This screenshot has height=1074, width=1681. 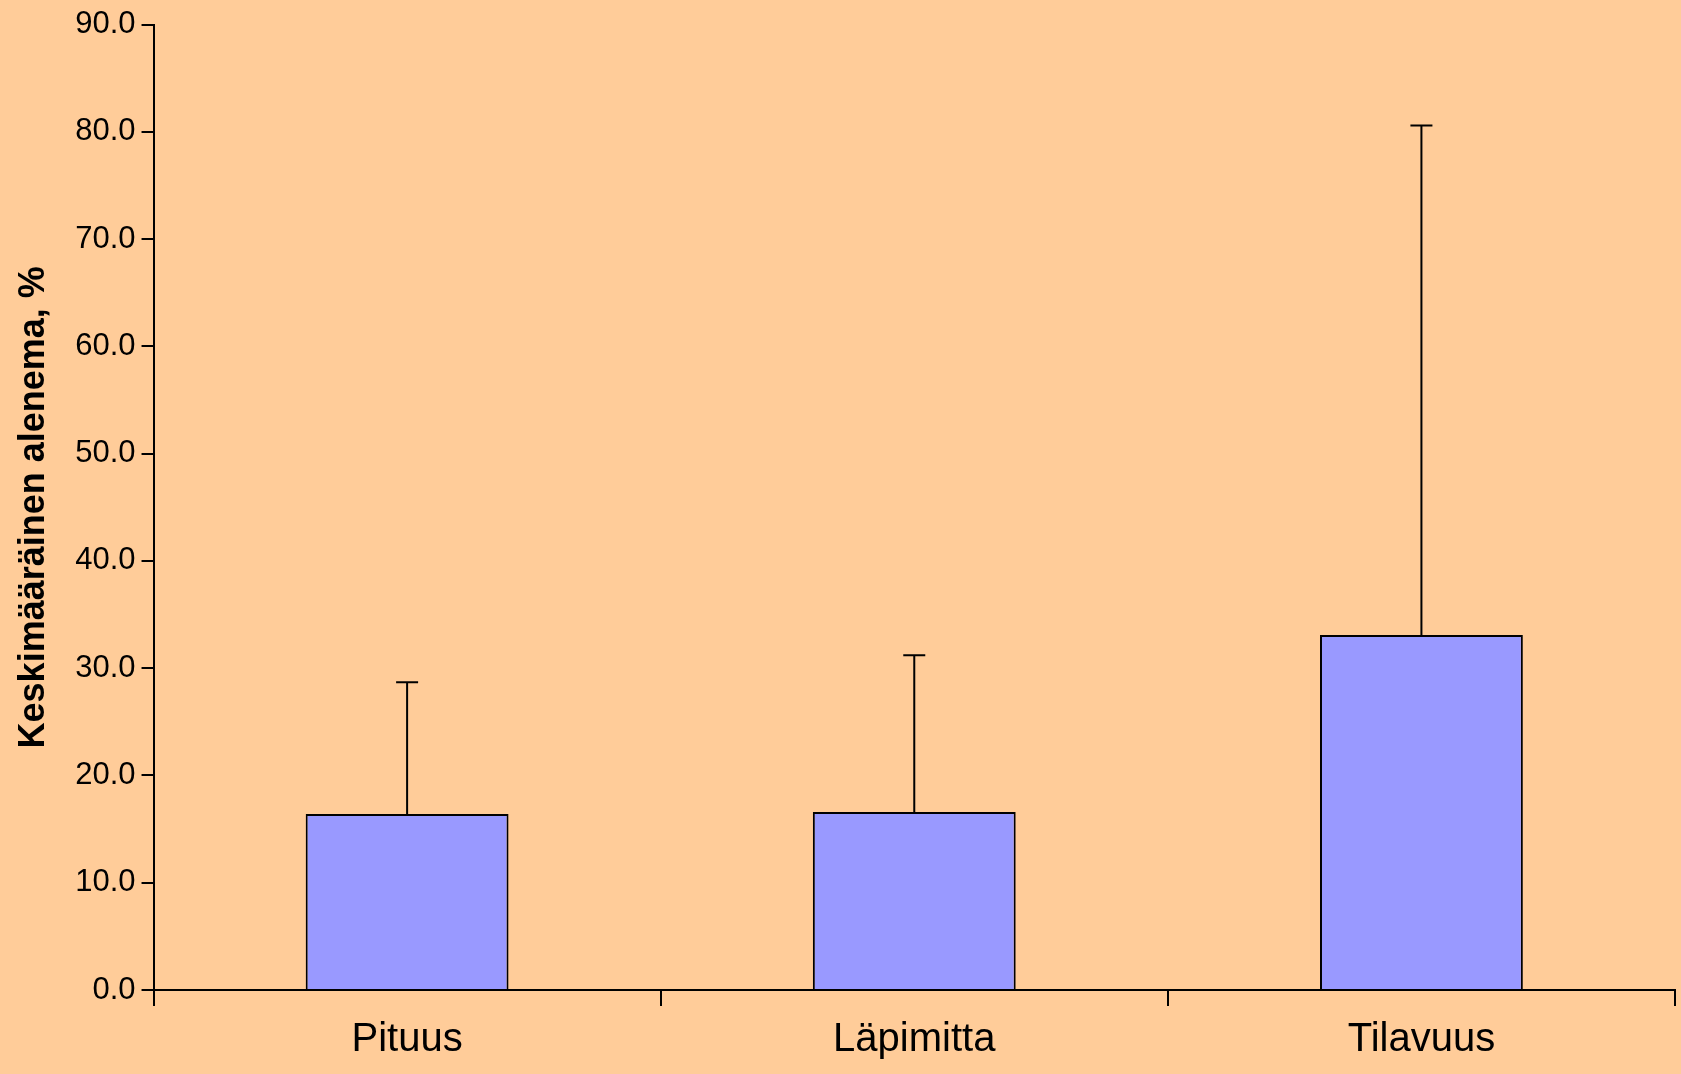 I want to click on y-tick-label: 90.0, so click(x=105, y=23).